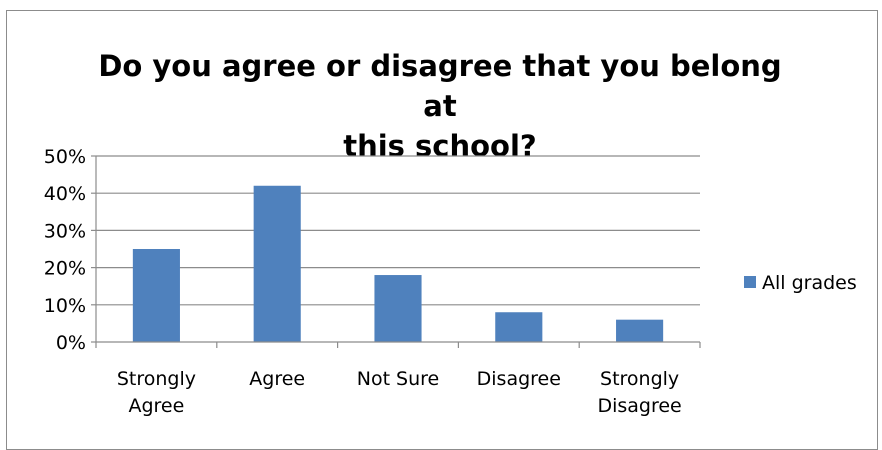 The image size is (882, 450). What do you see at coordinates (71, 343) in the screenshot?
I see `y-tick-label: 0%` at bounding box center [71, 343].